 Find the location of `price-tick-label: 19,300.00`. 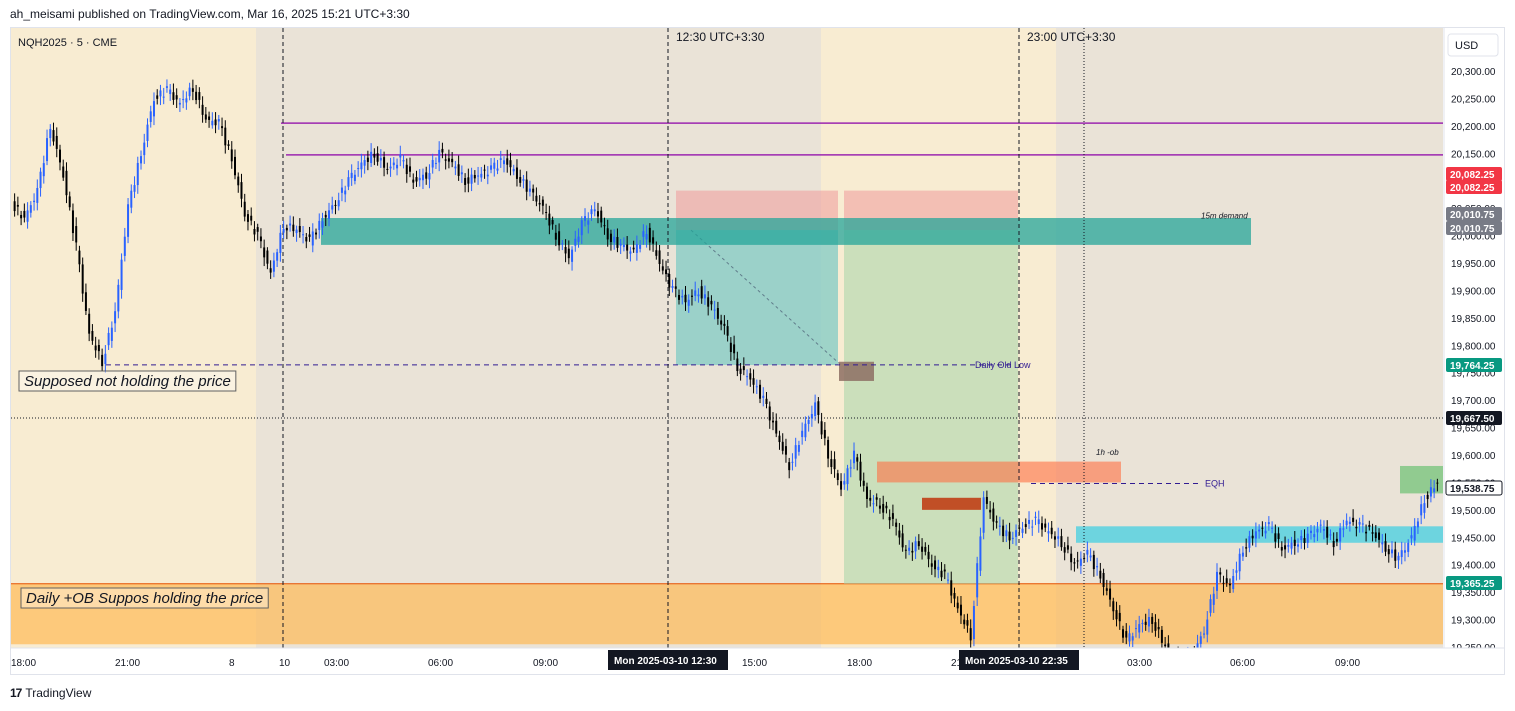

price-tick-label: 19,300.00 is located at coordinates (1473, 621).